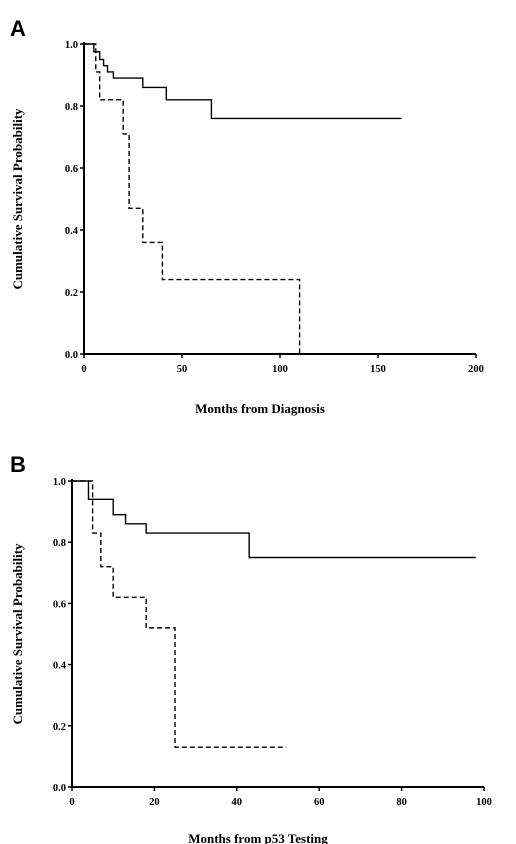  What do you see at coordinates (71, 293) in the screenshot?
I see `panel-a-y-tick-label: 0.2` at bounding box center [71, 293].